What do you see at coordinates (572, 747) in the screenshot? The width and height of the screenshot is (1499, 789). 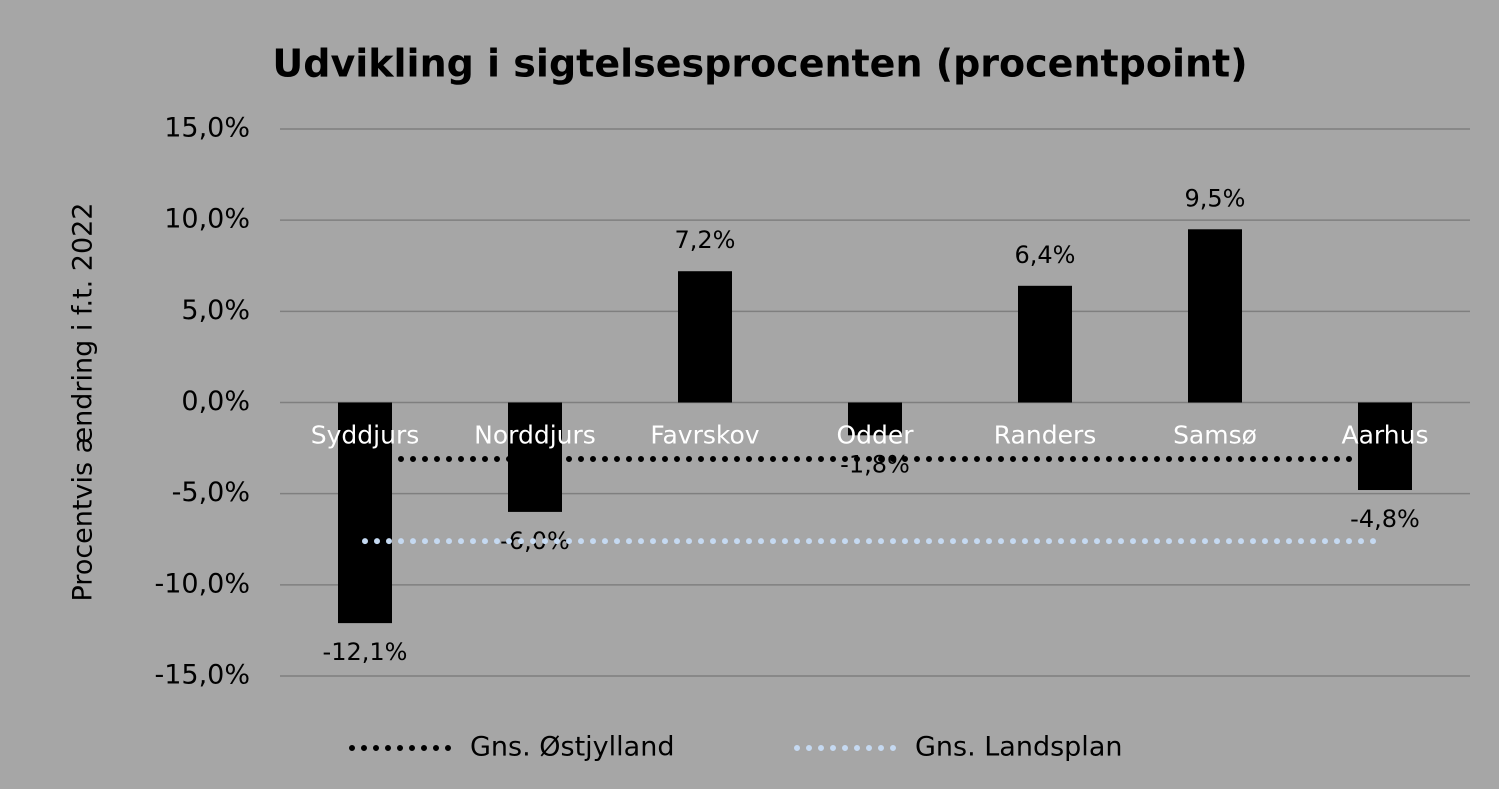 I see `legend-label: Gns. Østjylland` at bounding box center [572, 747].